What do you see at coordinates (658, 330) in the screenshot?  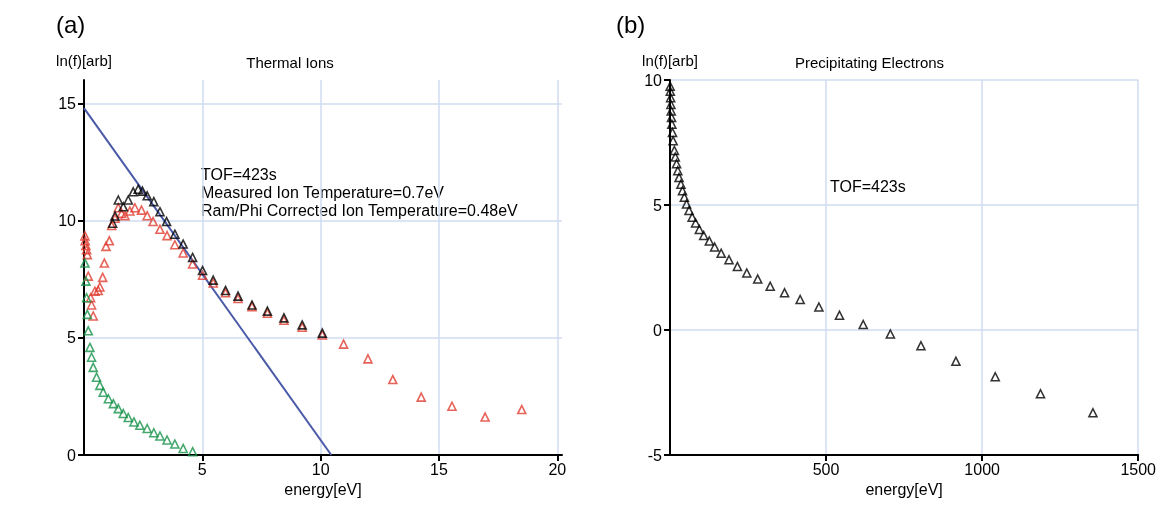 I see `y-tick-label: 0` at bounding box center [658, 330].